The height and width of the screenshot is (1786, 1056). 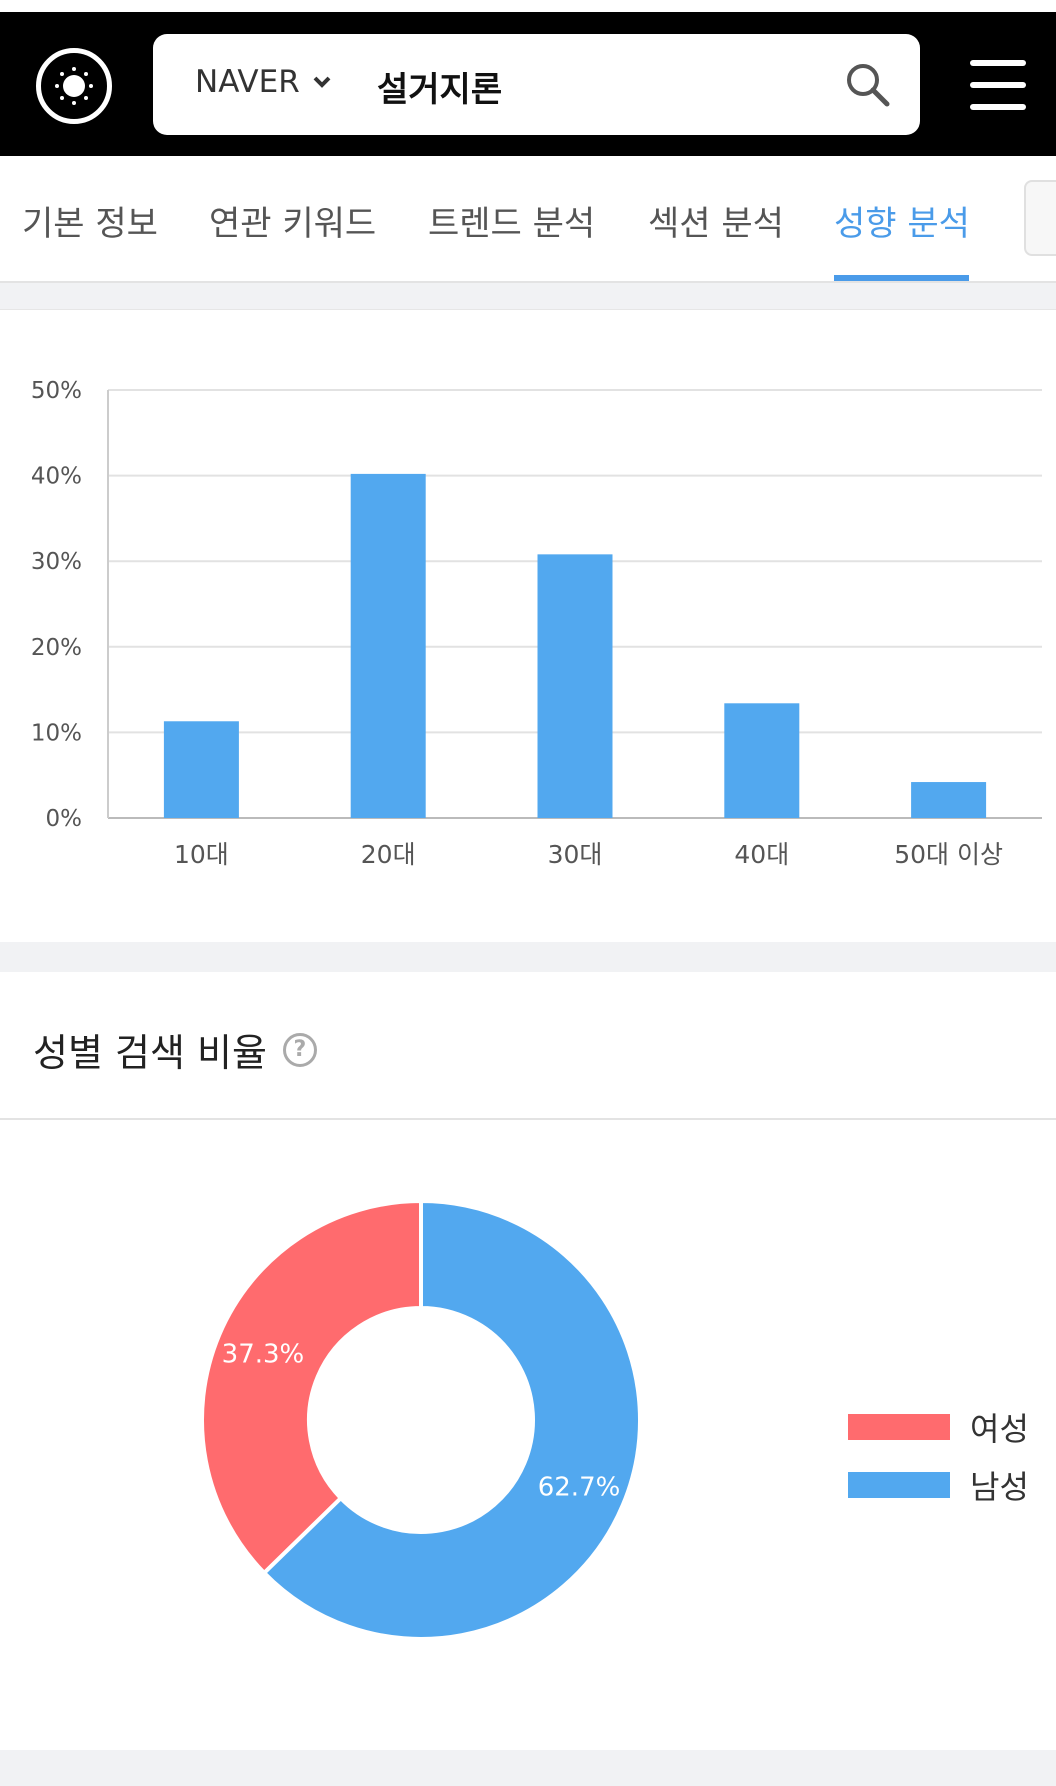 What do you see at coordinates (247, 82) in the screenshot?
I see `engine-label: NAVER` at bounding box center [247, 82].